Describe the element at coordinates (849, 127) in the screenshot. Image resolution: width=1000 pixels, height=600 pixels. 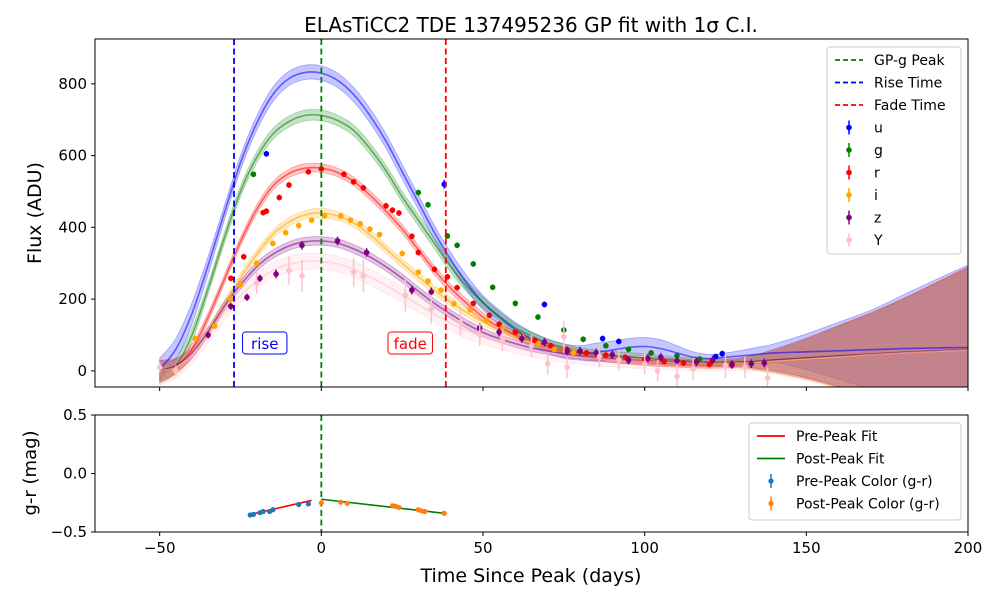
I see `legend-swatch-u` at that location.